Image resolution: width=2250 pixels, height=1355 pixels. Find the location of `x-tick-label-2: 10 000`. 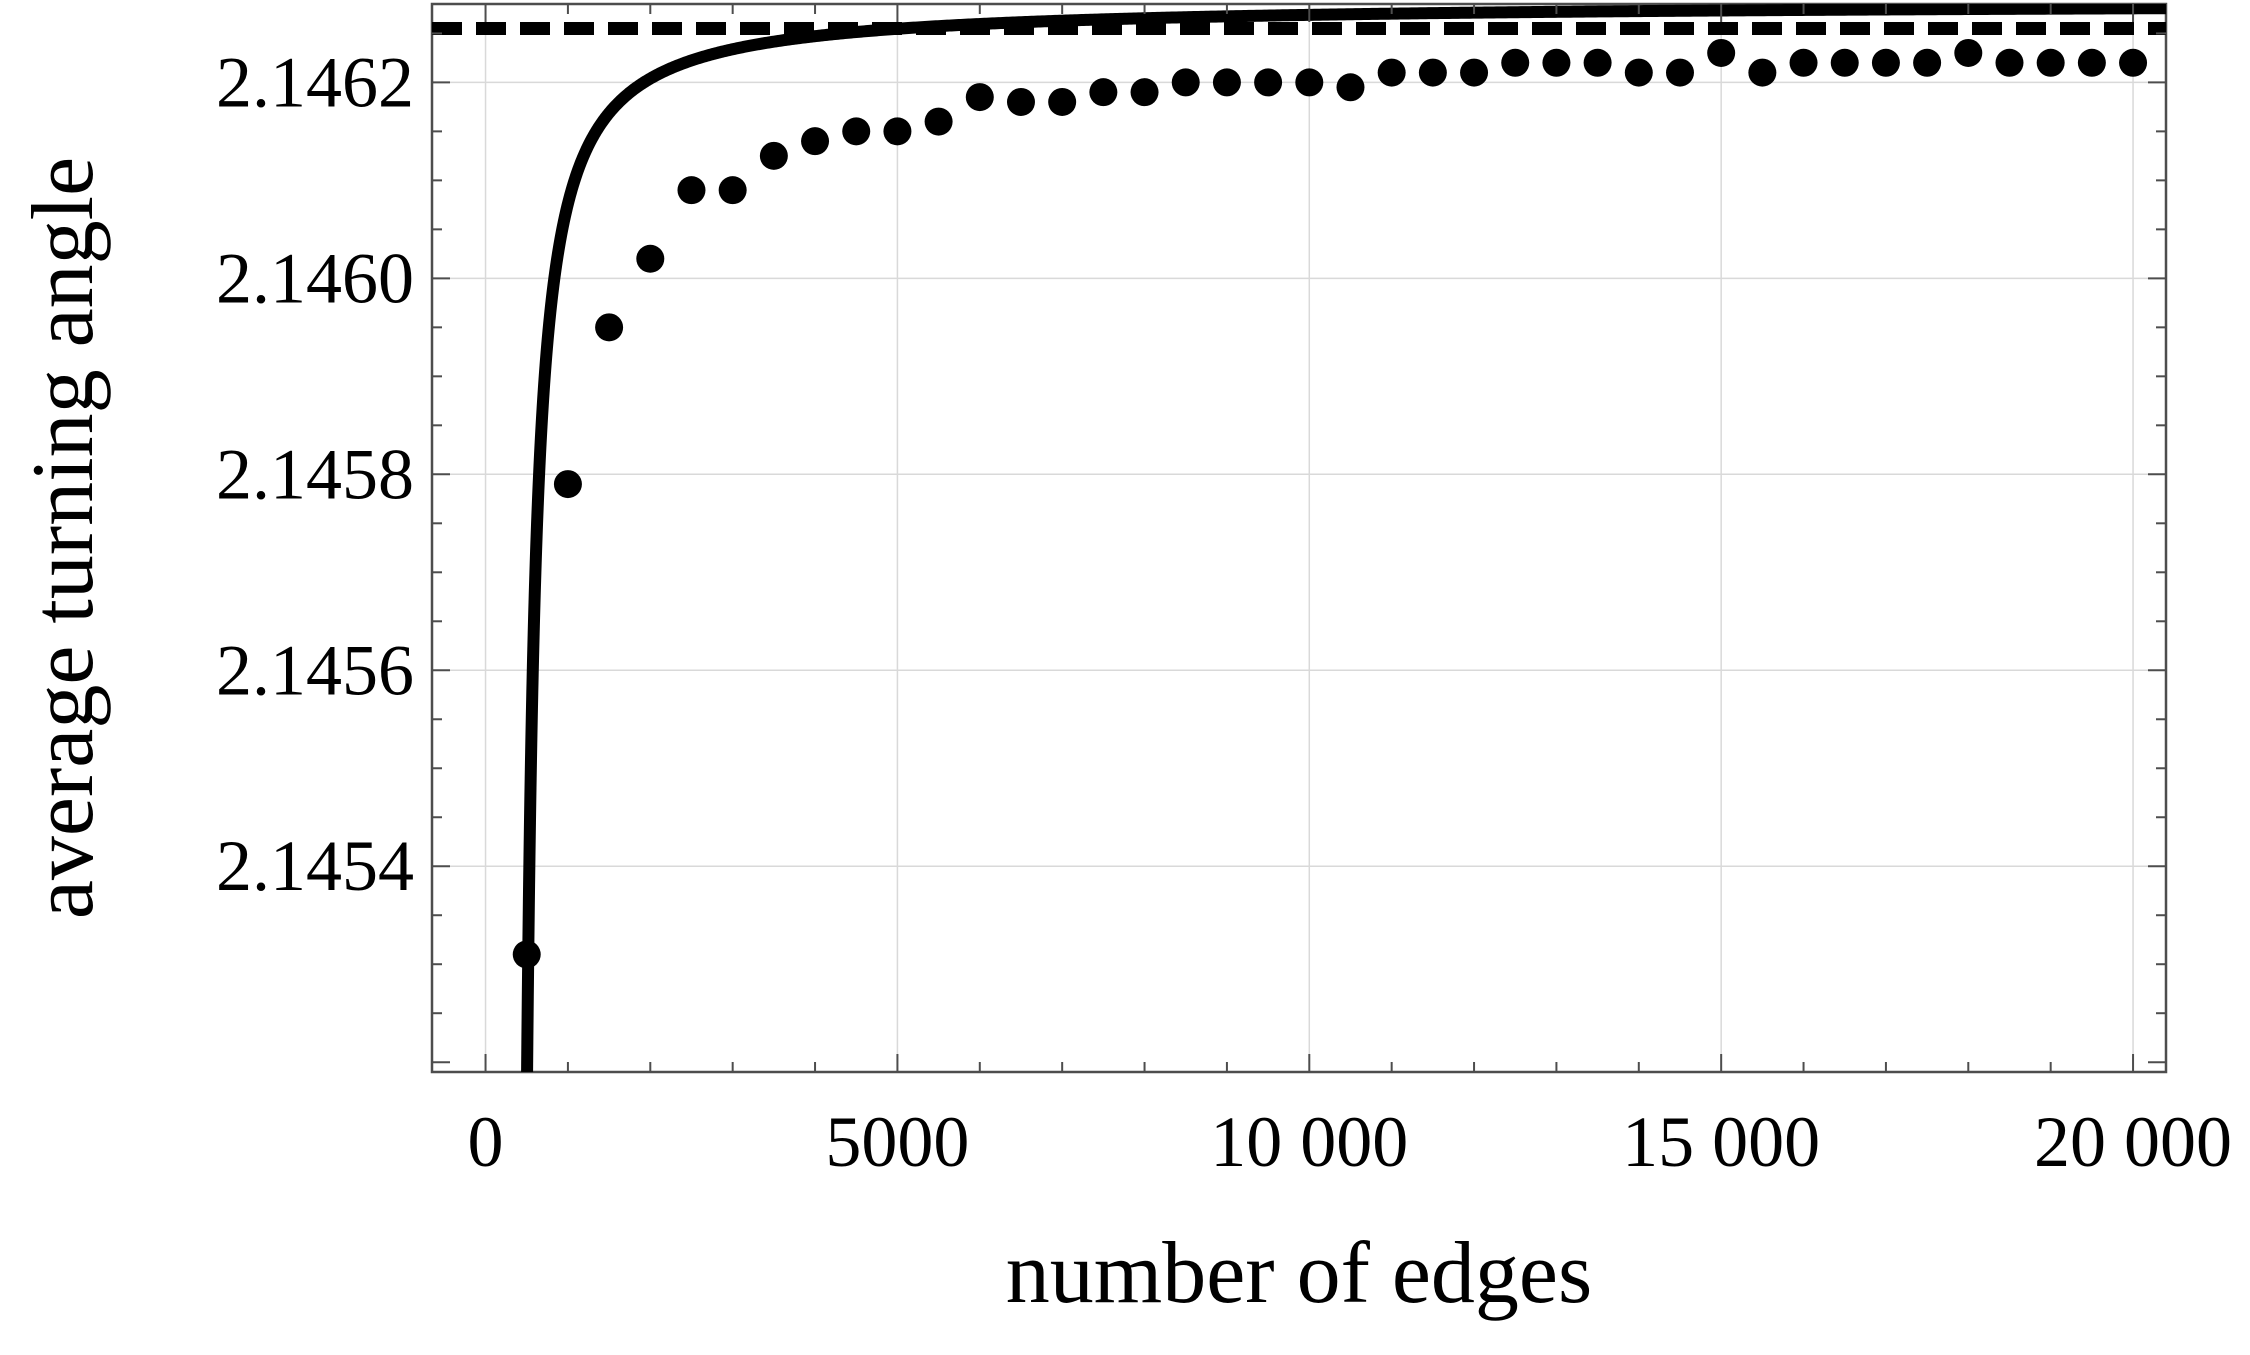

x-tick-label-2: 10 000 is located at coordinates (1309, 1142).